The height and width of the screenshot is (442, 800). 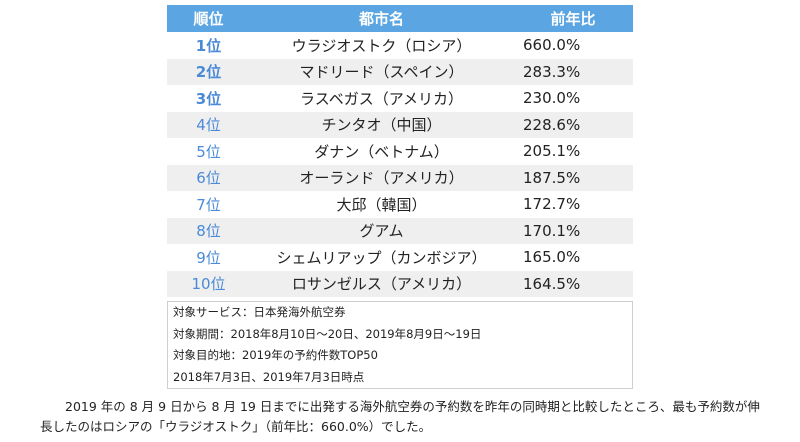 I want to click on table-row: 6位 オーランド（アメリカ） 187.5%, so click(x=400, y=177).